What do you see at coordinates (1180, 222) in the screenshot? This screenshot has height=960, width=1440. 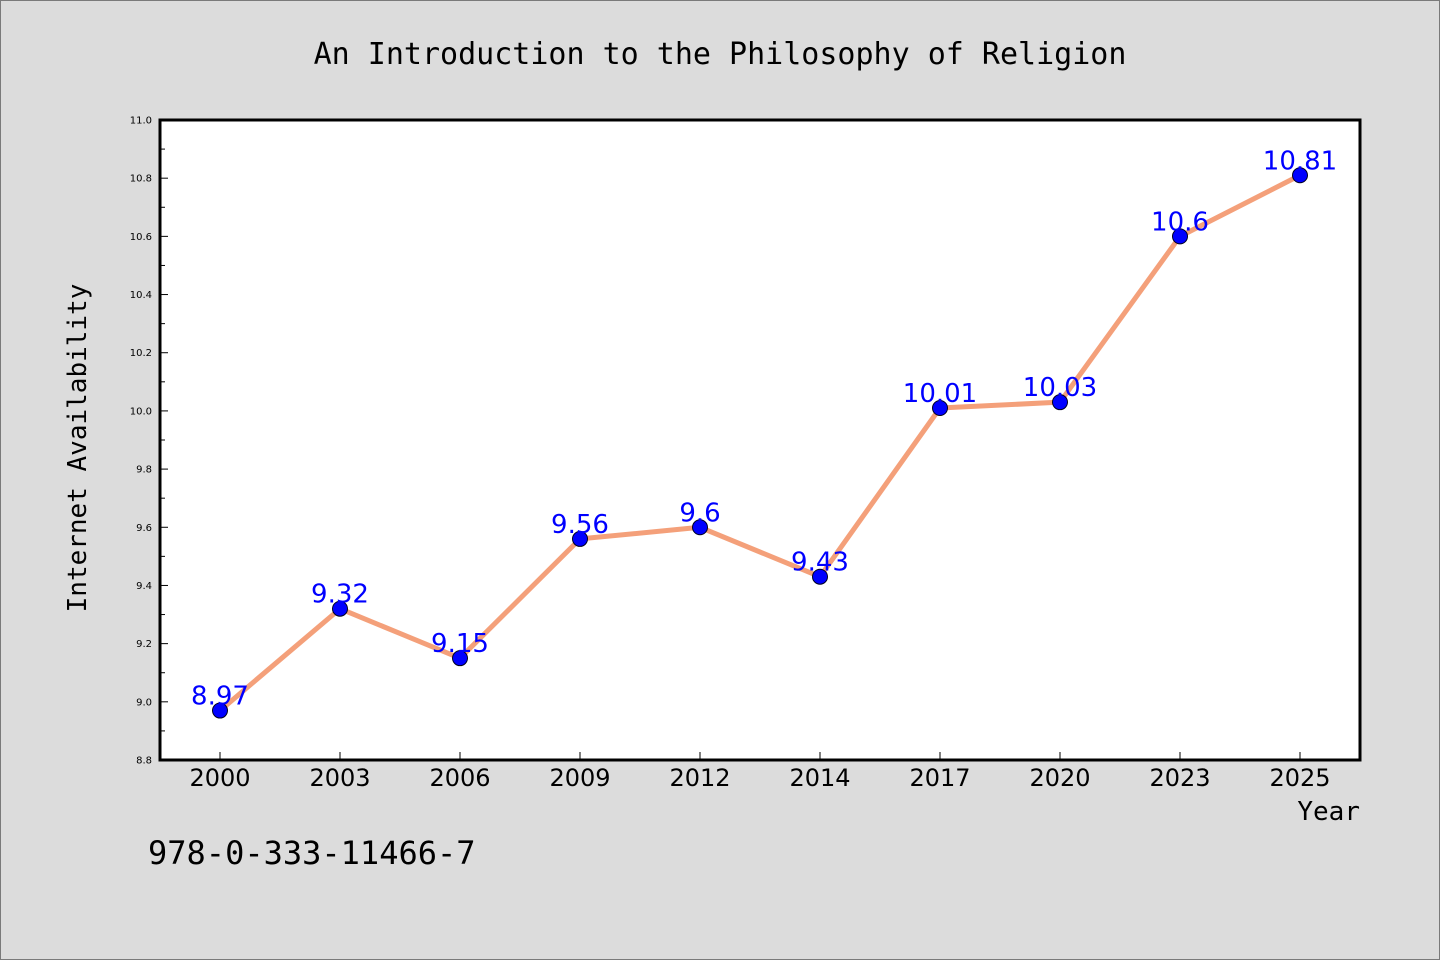 I see `data-label: 10.6` at bounding box center [1180, 222].